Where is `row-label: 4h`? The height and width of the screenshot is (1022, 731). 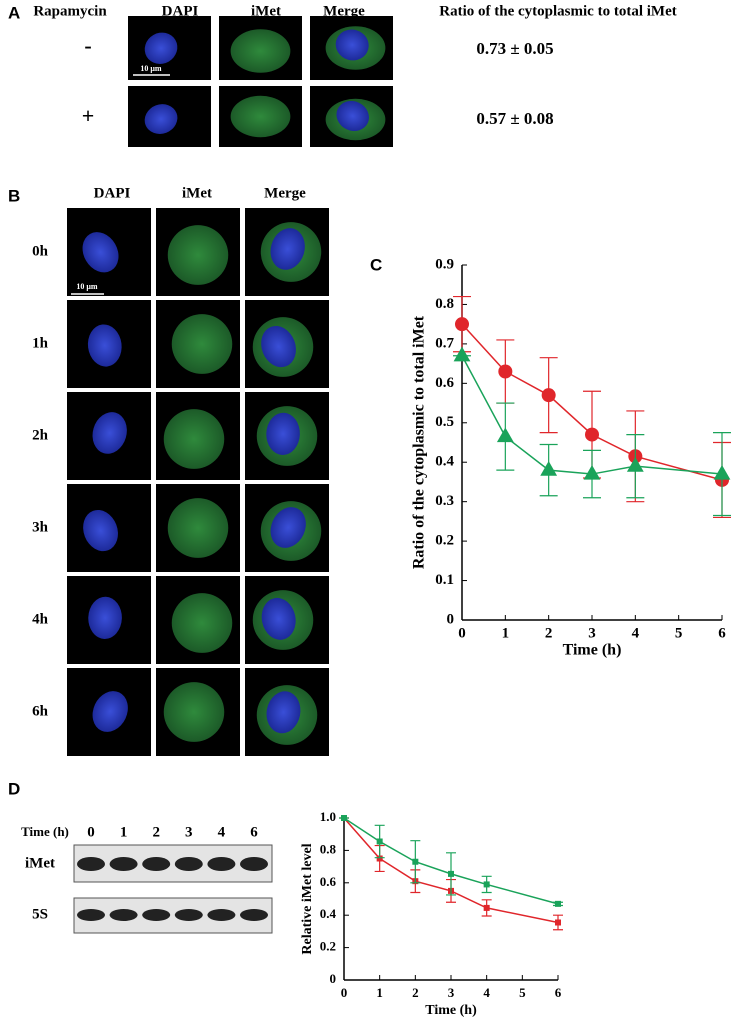 row-label: 4h is located at coordinates (40, 619).